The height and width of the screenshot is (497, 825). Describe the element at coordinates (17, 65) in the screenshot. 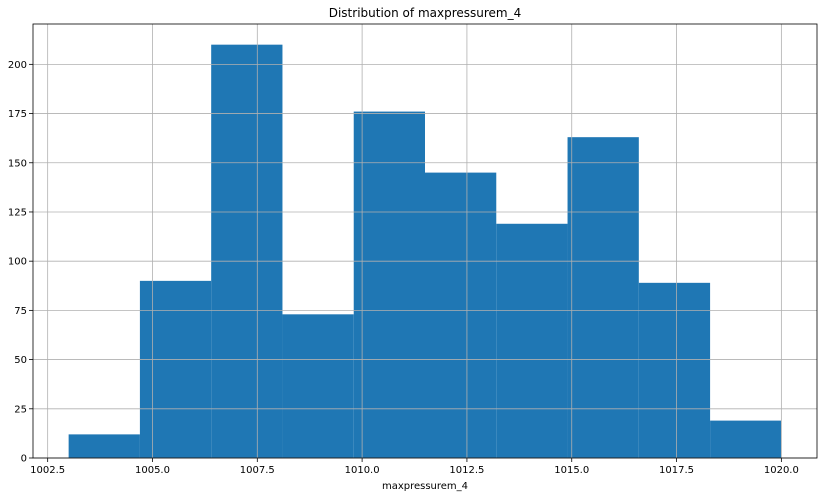

I see `y-tick-label: 200` at that location.